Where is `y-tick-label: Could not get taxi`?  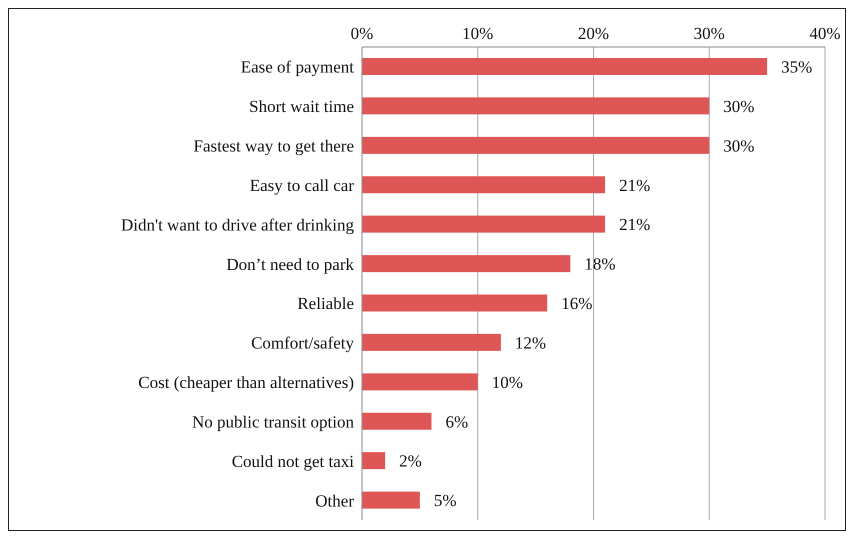
y-tick-label: Could not get taxi is located at coordinates (293, 461).